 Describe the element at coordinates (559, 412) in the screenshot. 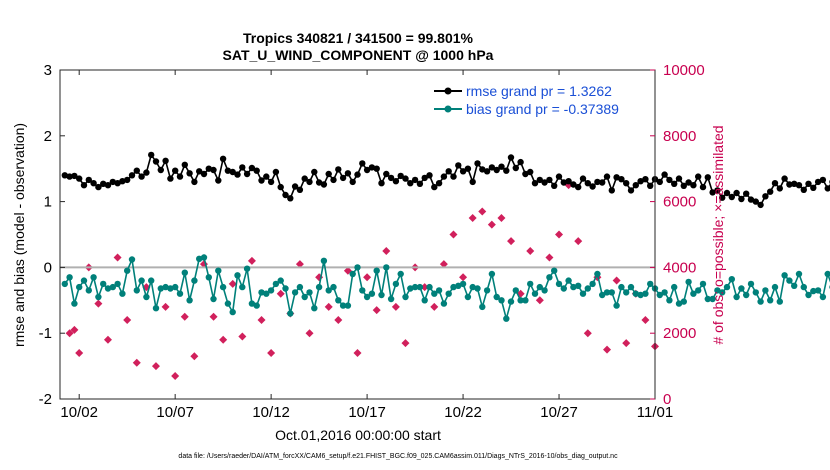

I see `x-tick-label: 10/27` at that location.